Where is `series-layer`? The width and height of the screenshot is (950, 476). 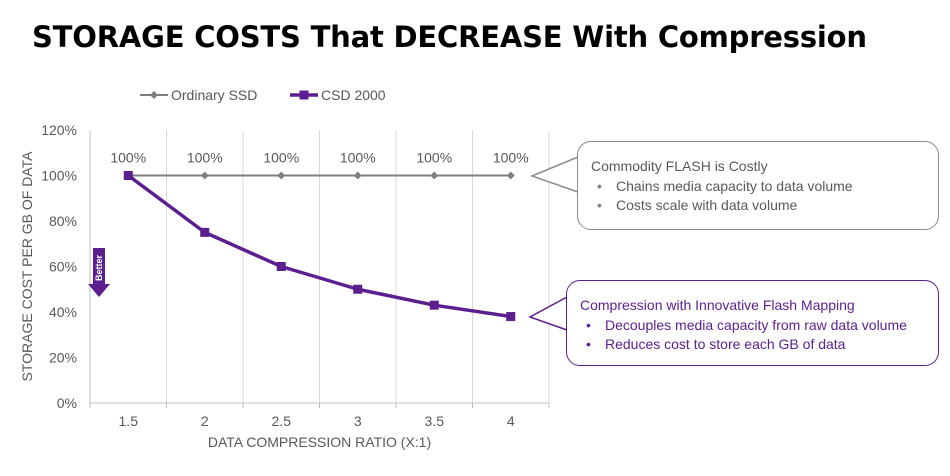 series-layer is located at coordinates (319, 246).